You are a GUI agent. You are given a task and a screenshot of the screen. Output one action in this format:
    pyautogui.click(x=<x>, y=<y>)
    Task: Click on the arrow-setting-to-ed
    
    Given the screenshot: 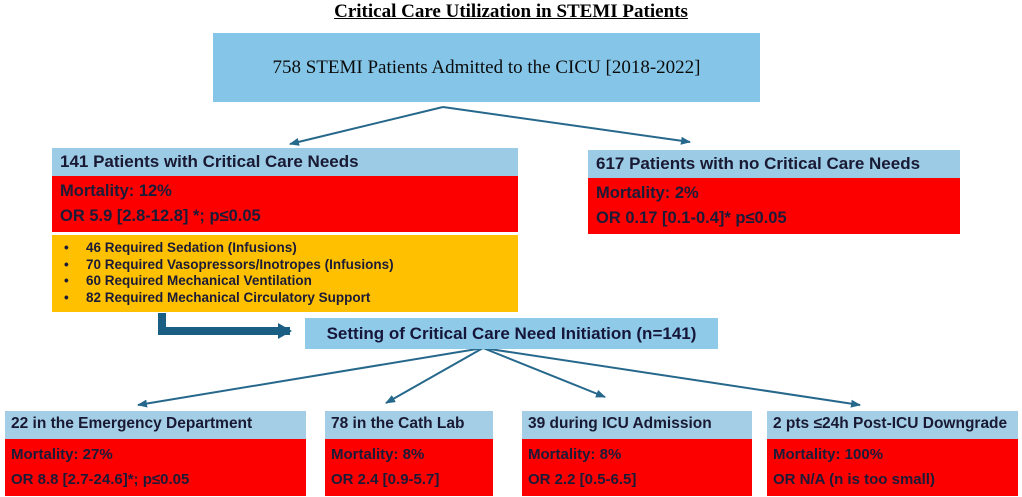 What is the action you would take?
    pyautogui.click(x=310, y=377)
    